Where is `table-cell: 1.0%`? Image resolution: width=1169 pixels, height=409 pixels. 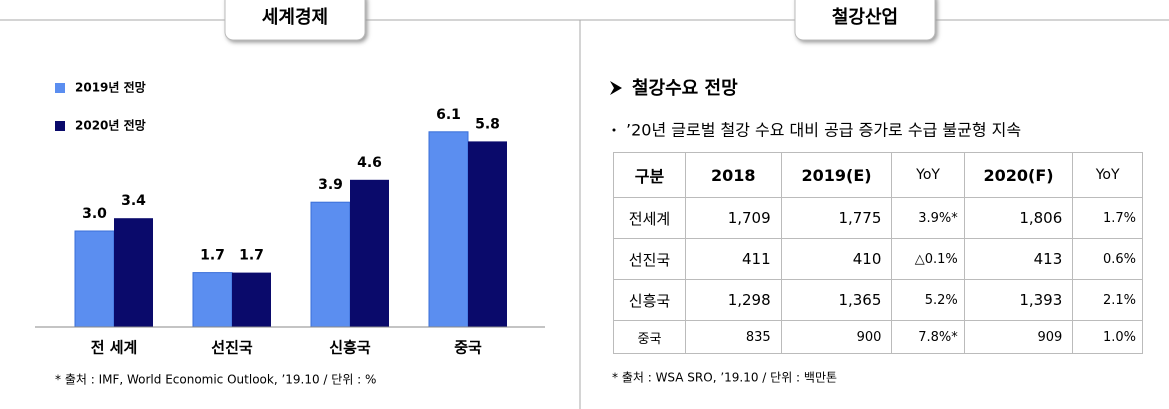
table-cell: 1.0% is located at coordinates (1107, 337).